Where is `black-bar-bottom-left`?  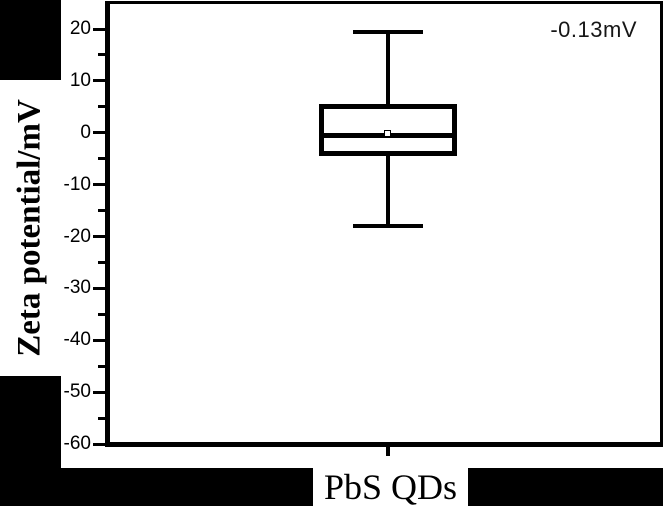 black-bar-bottom-left is located at coordinates (30, 441).